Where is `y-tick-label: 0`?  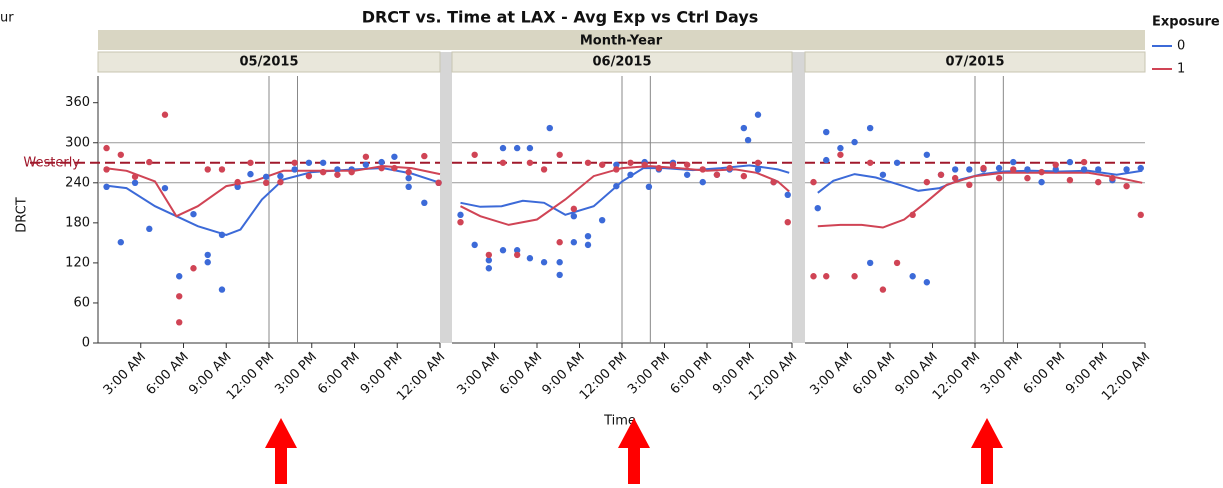
y-tick-label: 0 is located at coordinates (86, 343).